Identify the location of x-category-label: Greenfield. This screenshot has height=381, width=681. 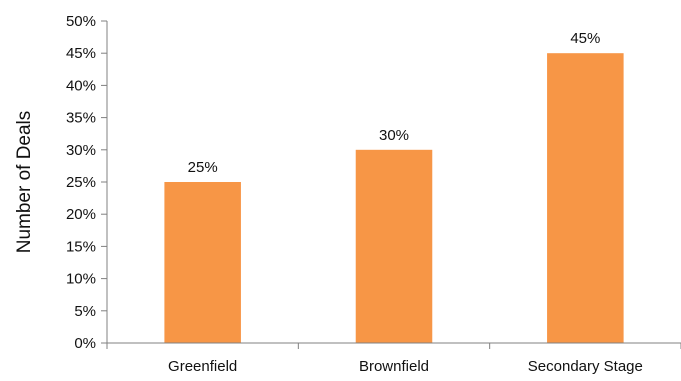
(202, 366).